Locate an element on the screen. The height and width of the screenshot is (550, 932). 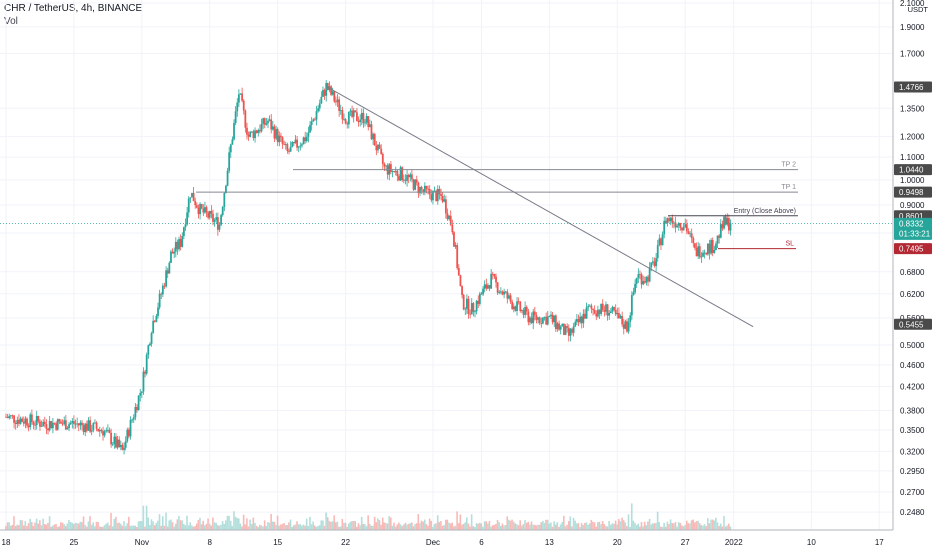
price-tick-6: 1.0000 is located at coordinates (912, 180).